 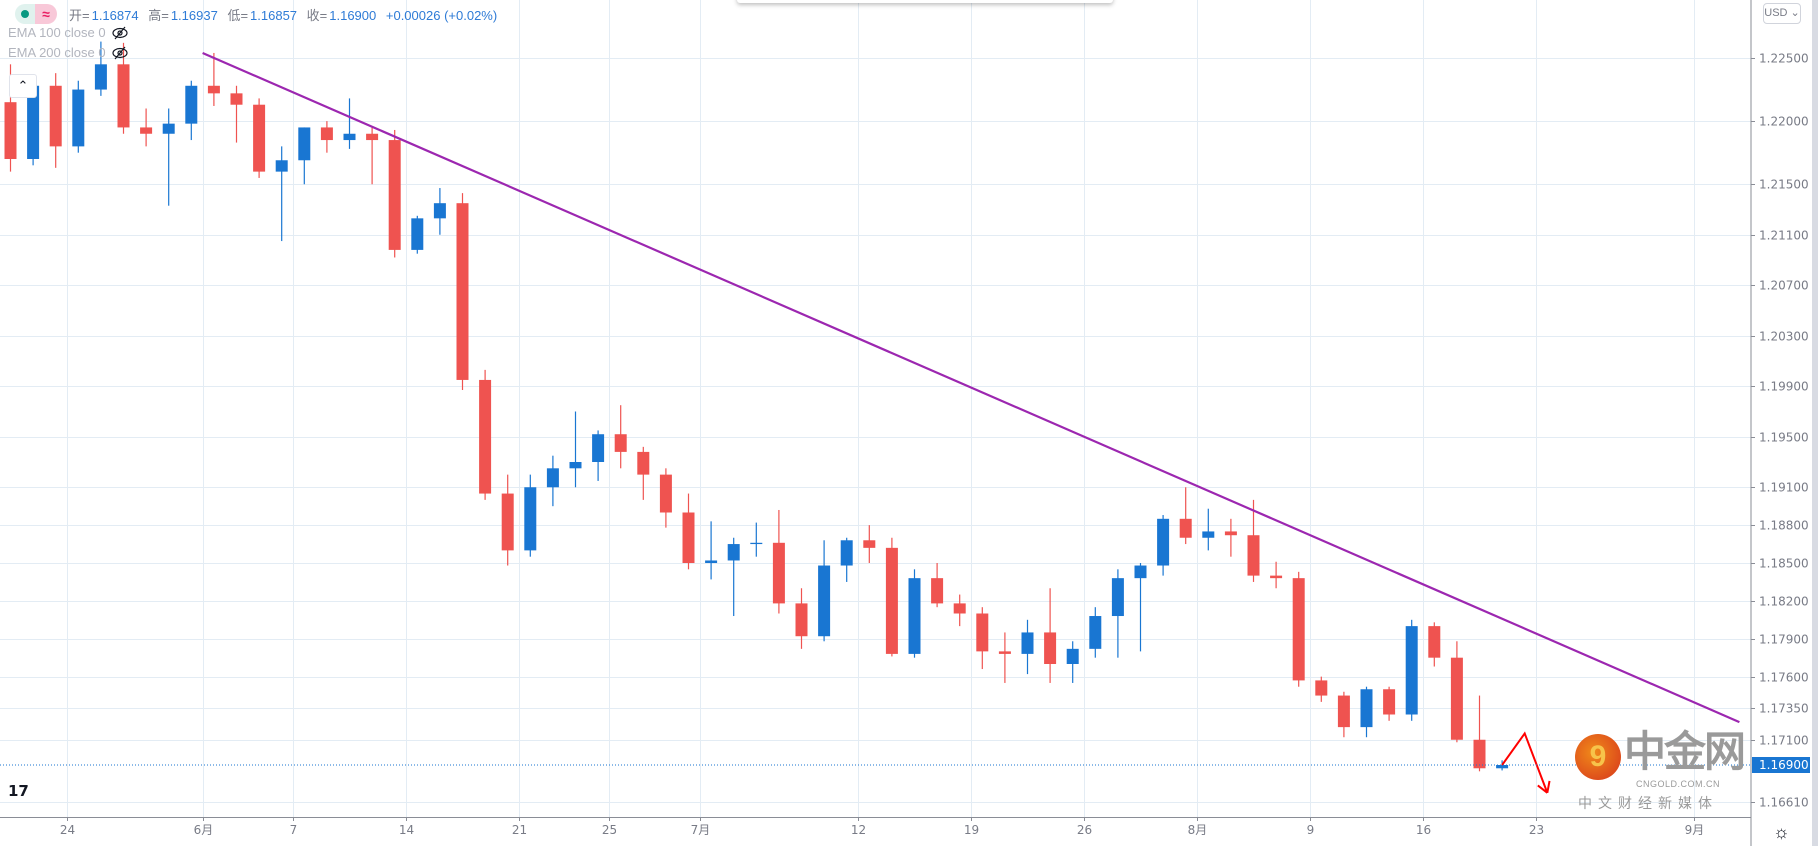 What do you see at coordinates (1678, 784) in the screenshot?
I see `watermark-domain: CNGOLD.COM.CN` at bounding box center [1678, 784].